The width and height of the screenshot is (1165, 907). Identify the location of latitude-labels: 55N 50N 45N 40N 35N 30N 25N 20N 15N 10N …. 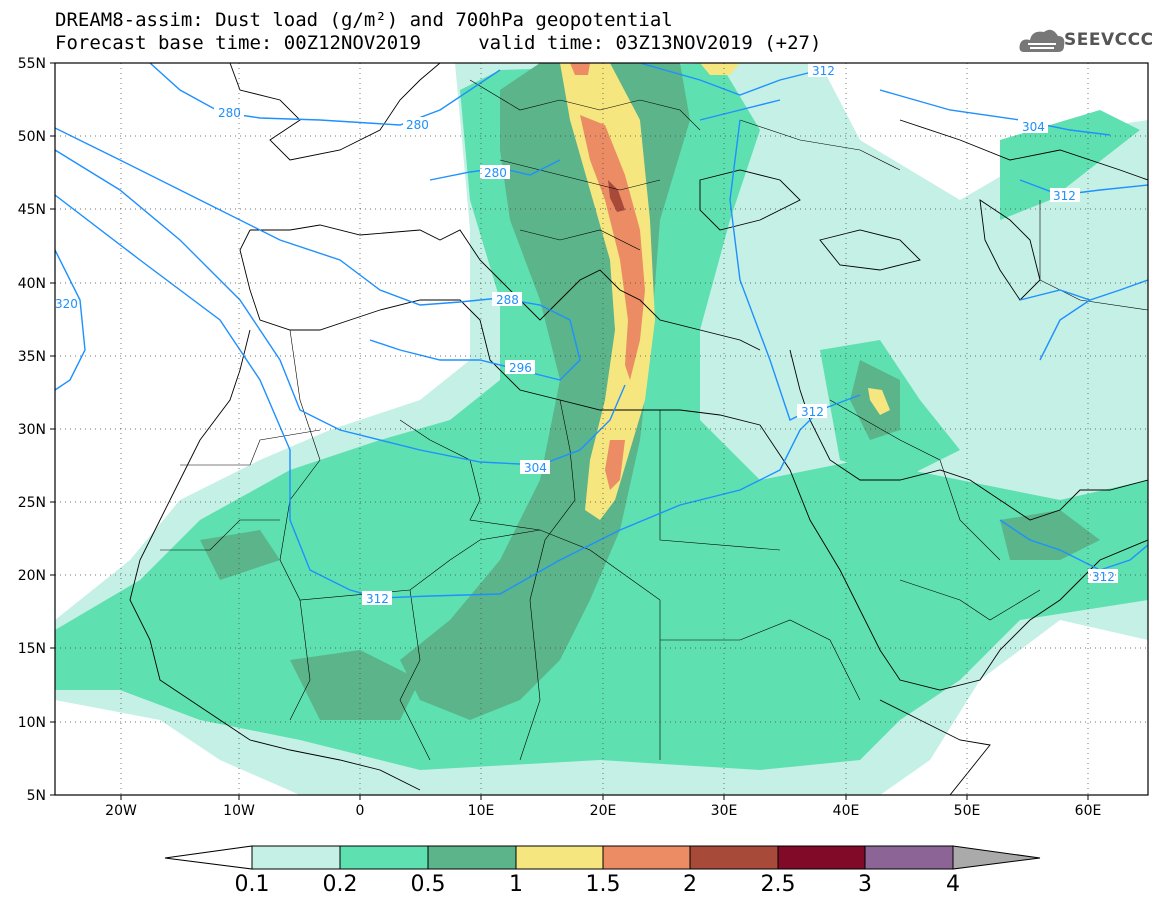
(32, 430).